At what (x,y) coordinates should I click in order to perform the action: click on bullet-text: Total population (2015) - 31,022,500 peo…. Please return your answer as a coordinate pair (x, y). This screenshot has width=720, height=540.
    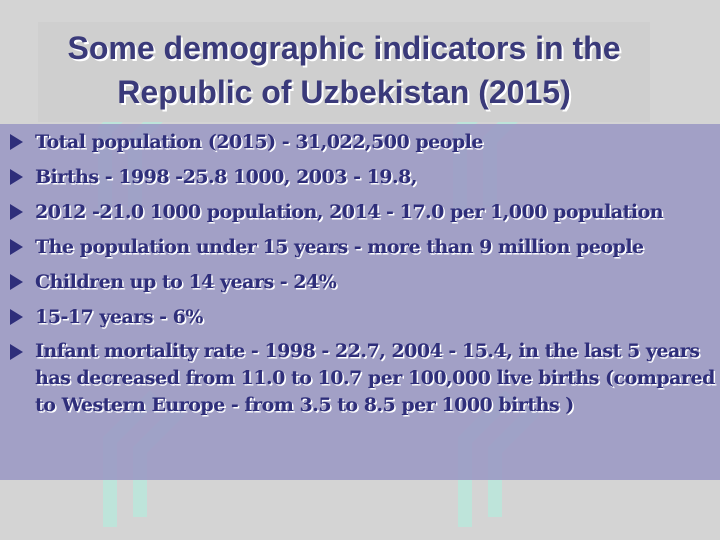
    Looking at the image, I should click on (259, 142).